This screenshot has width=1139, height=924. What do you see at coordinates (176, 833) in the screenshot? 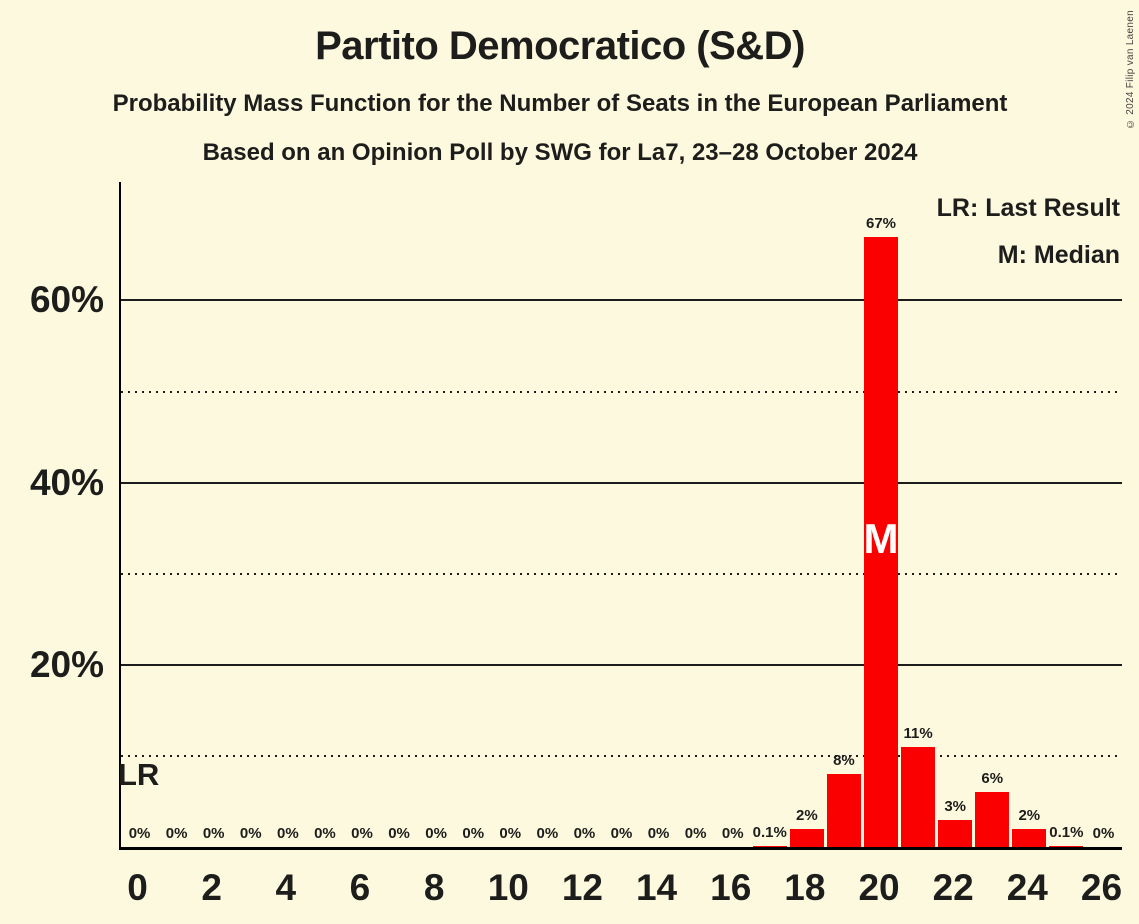
I see `bar-value-label-seat-1: 0%` at bounding box center [176, 833].